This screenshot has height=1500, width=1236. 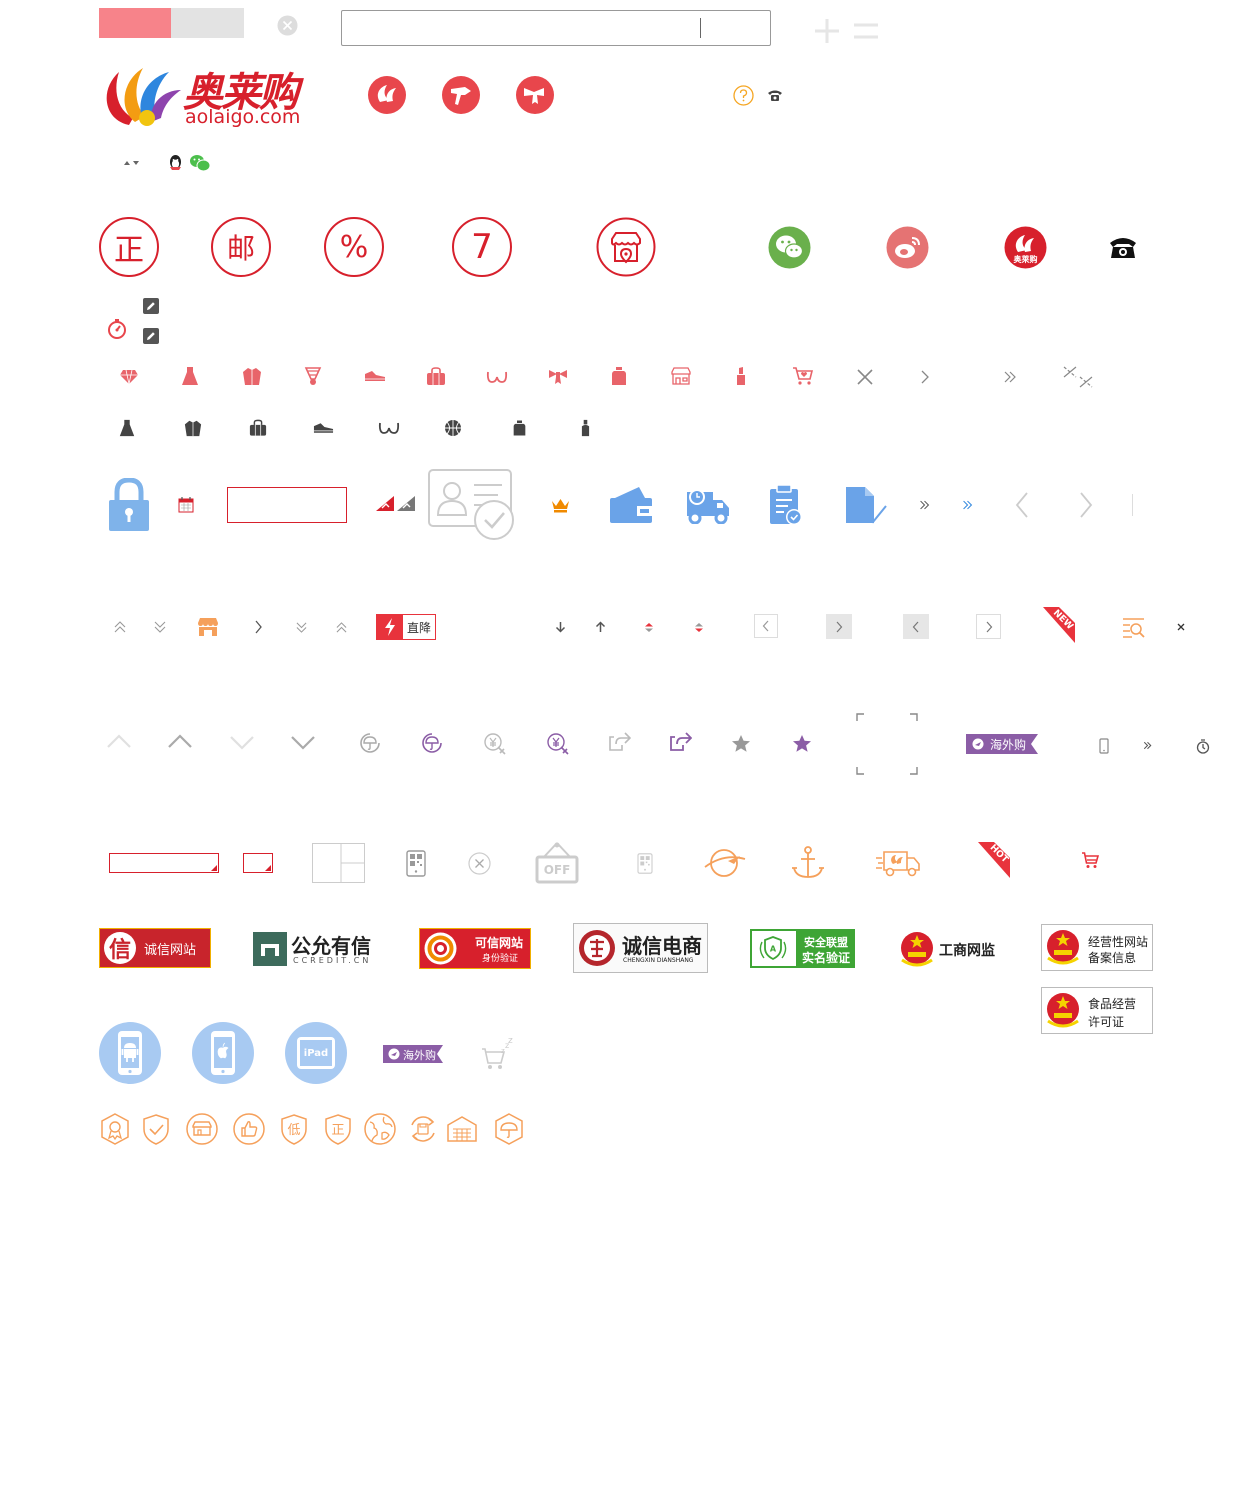 What do you see at coordinates (416, 863) in the screenshot?
I see `qr-phone-icon` at bounding box center [416, 863].